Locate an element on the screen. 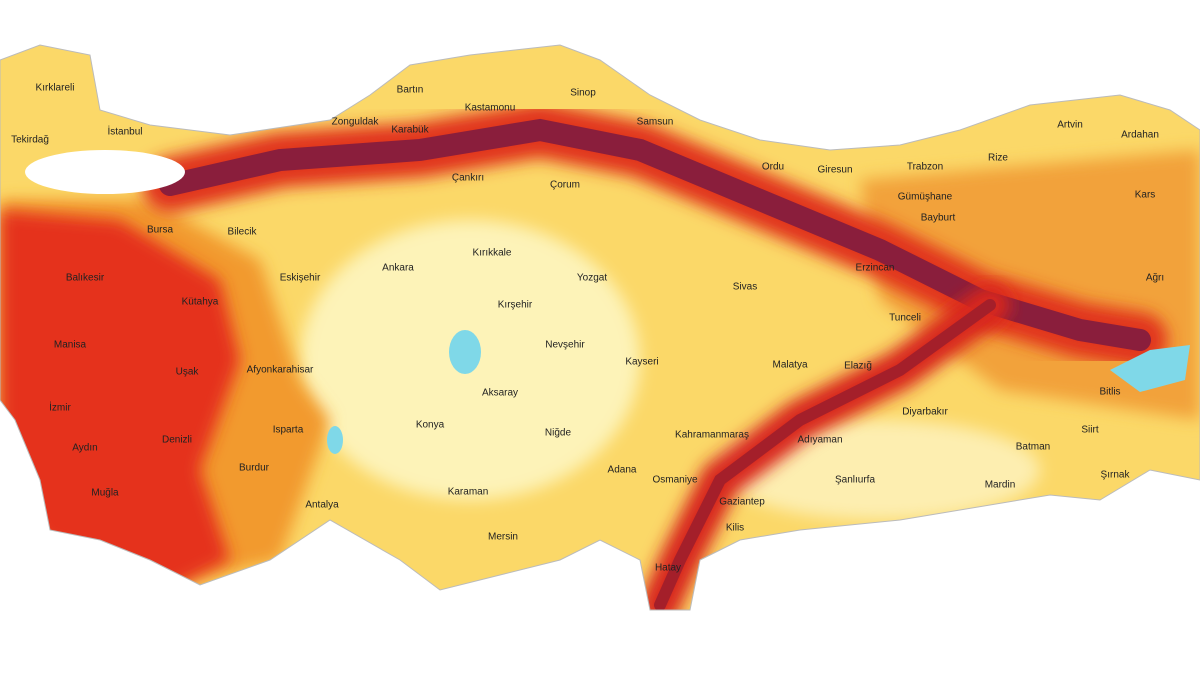 This screenshot has width=1200, height=680. province-label: Şırnak is located at coordinates (1116, 475).